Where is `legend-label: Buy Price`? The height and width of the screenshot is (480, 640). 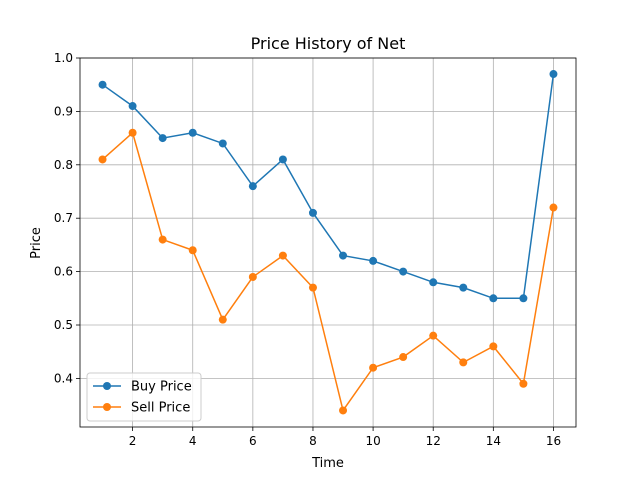 legend-label: Buy Price is located at coordinates (161, 387).